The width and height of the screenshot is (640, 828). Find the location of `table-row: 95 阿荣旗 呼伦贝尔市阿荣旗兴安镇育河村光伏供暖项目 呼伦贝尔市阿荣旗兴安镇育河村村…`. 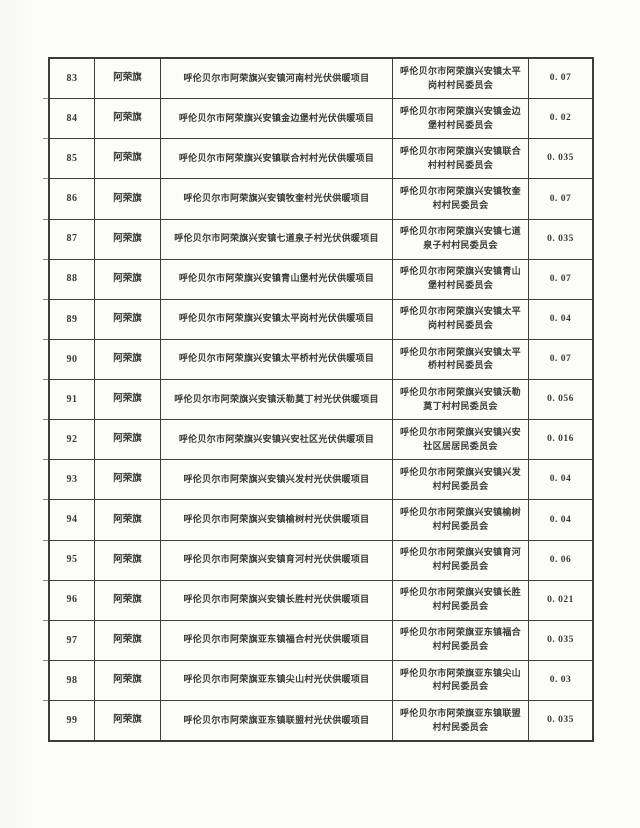

table-row: 95 阿荣旗 呼伦贝尔市阿荣旗兴安镇育河村光伏供暖项目 呼伦贝尔市阿荣旗兴安镇育河村村… is located at coordinates (317, 559).